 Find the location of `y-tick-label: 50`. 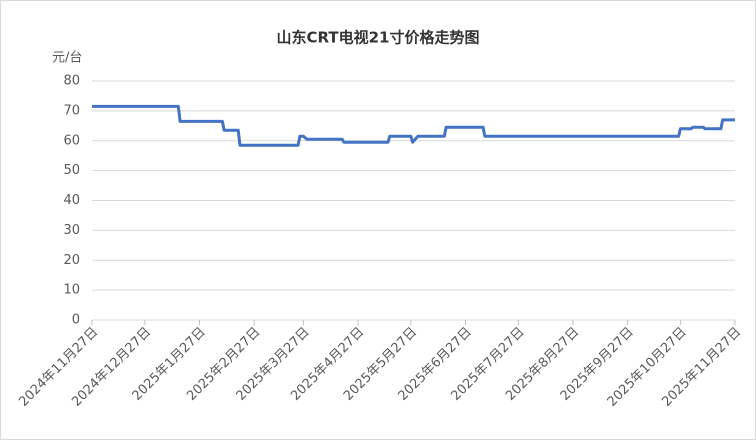

y-tick-label: 50 is located at coordinates (71, 170).